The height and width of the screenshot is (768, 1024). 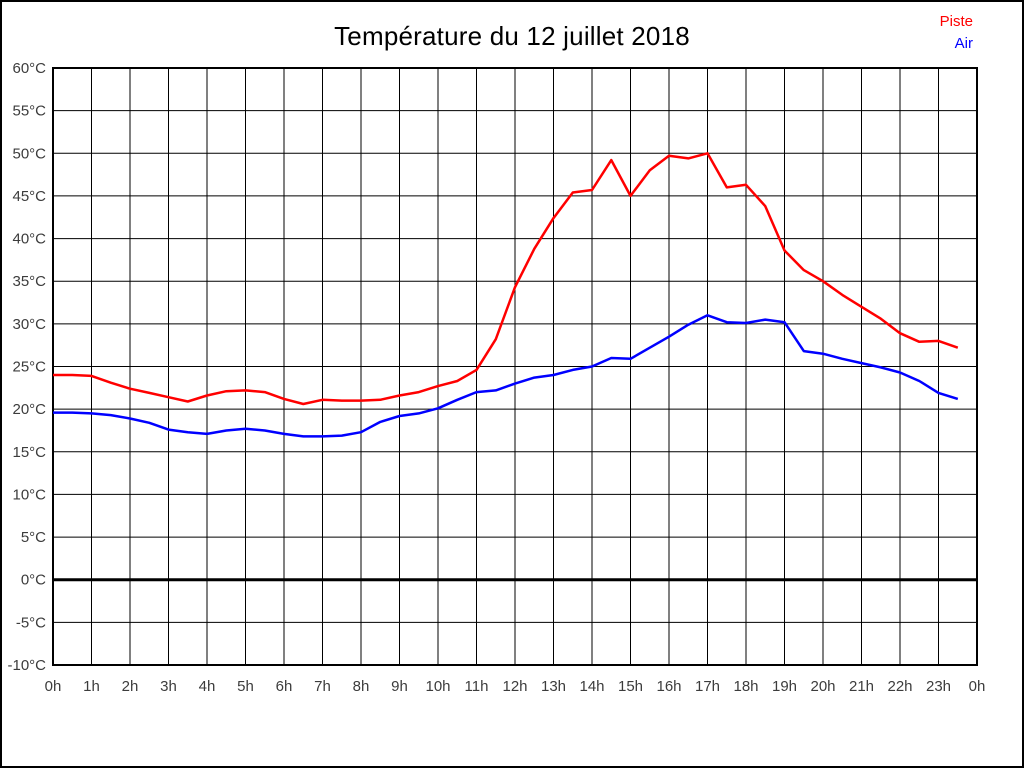 What do you see at coordinates (29, 153) in the screenshot?
I see `y-tick-label: 50°C` at bounding box center [29, 153].